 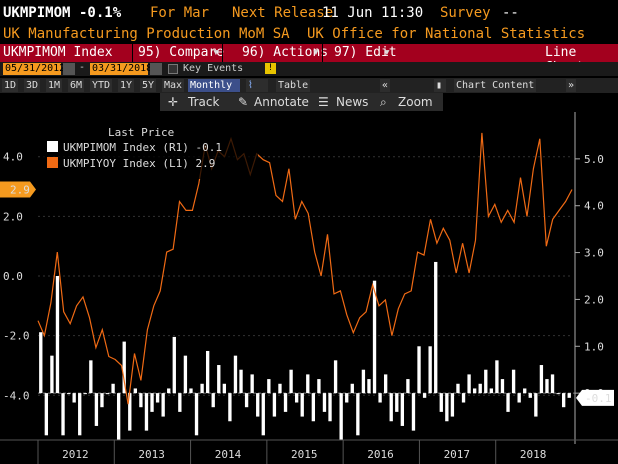 I want to click on edit-menu: 97) Edit, so click(x=365, y=52).